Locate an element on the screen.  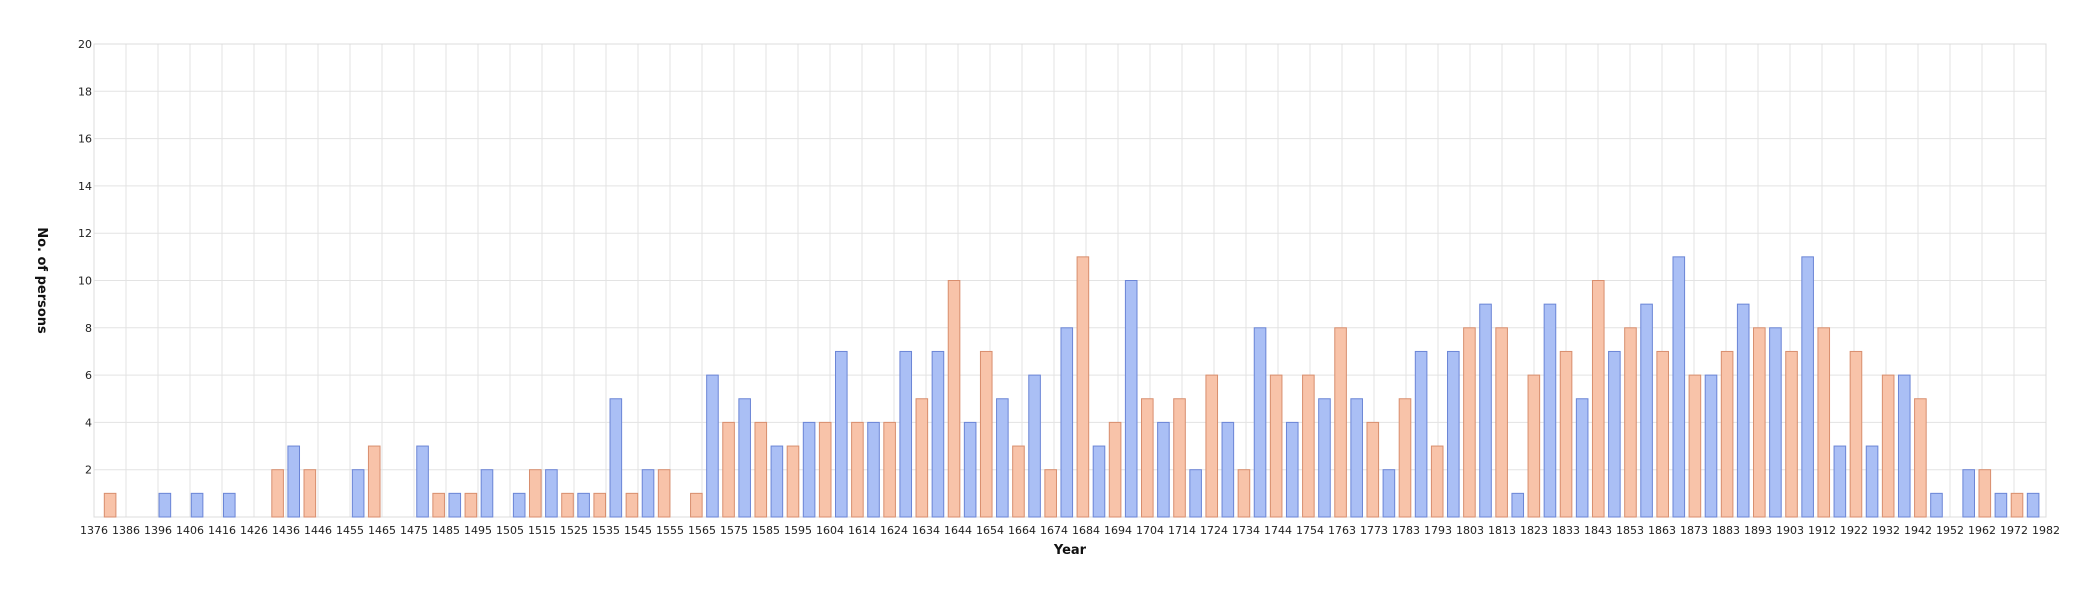
x-tick-label: 1793 is located at coordinates (1438, 530).